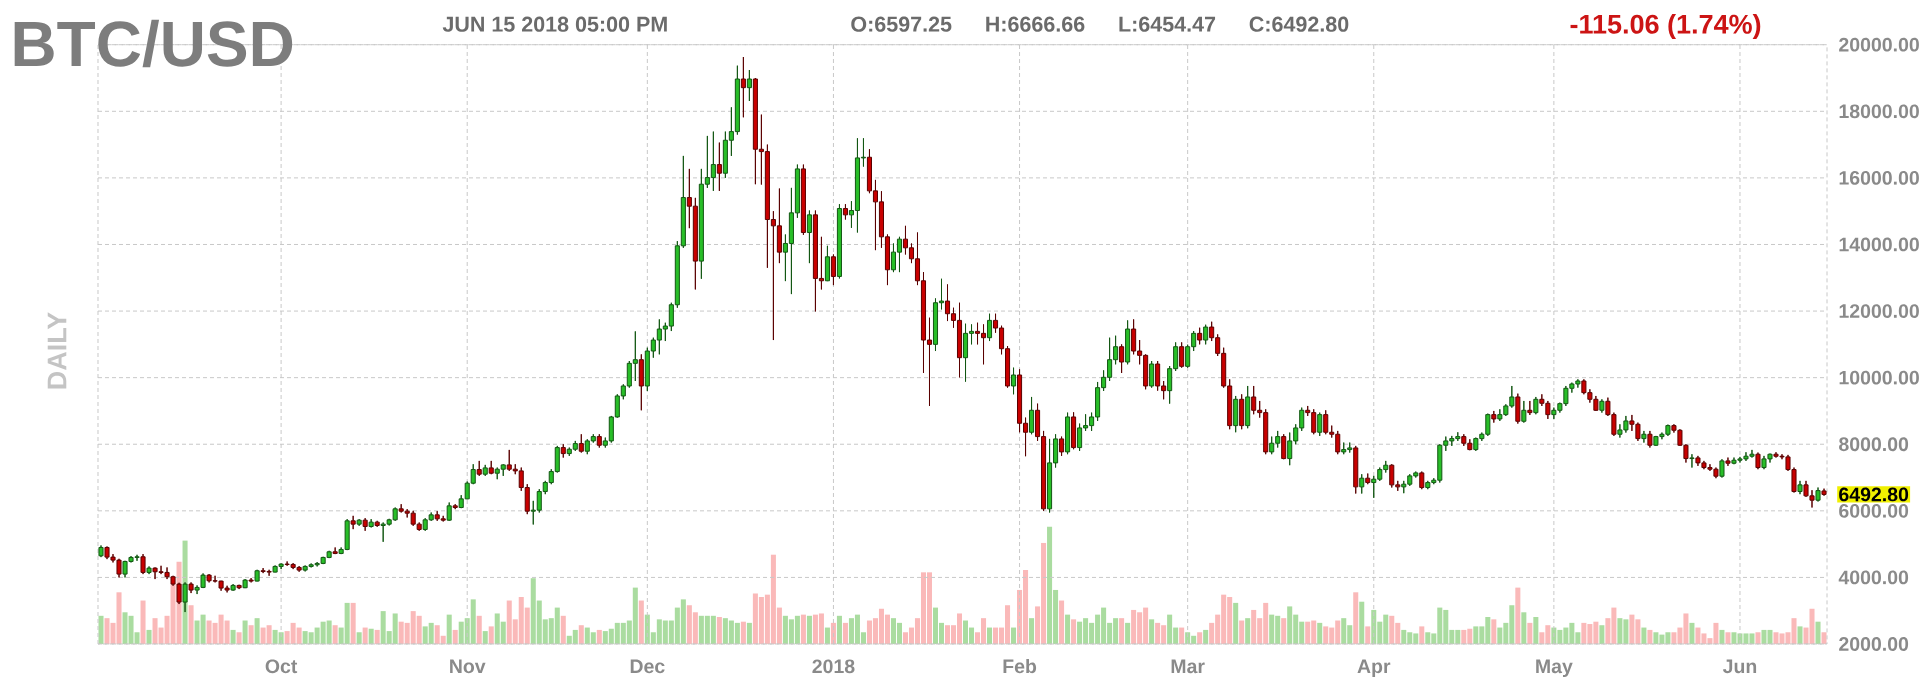  What do you see at coordinates (1299, 24) in the screenshot?
I see `text: C:6492.80` at bounding box center [1299, 24].